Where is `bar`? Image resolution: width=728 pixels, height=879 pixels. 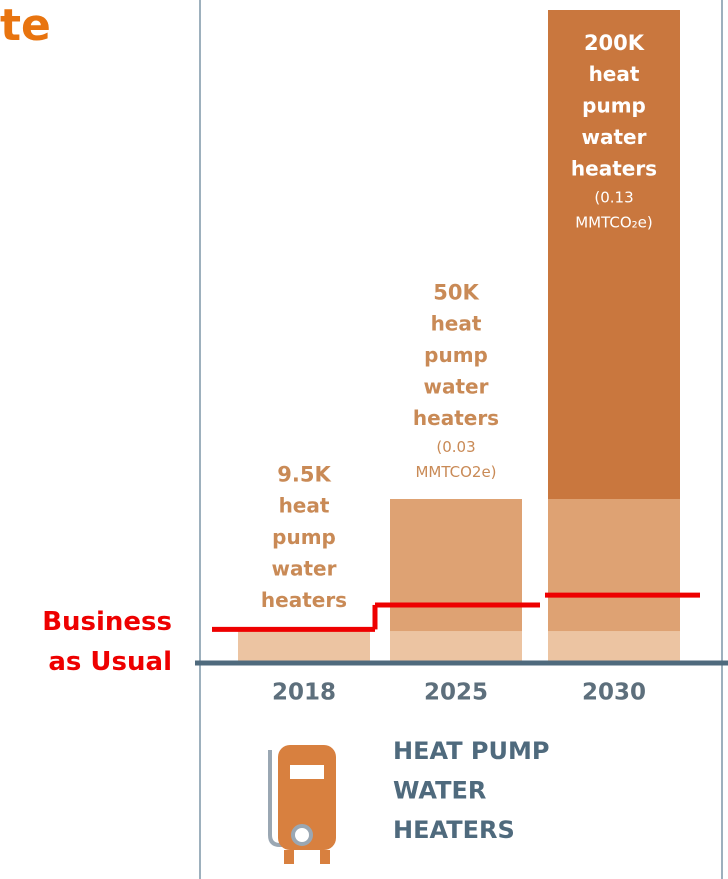
bar is located at coordinates (304, 646).